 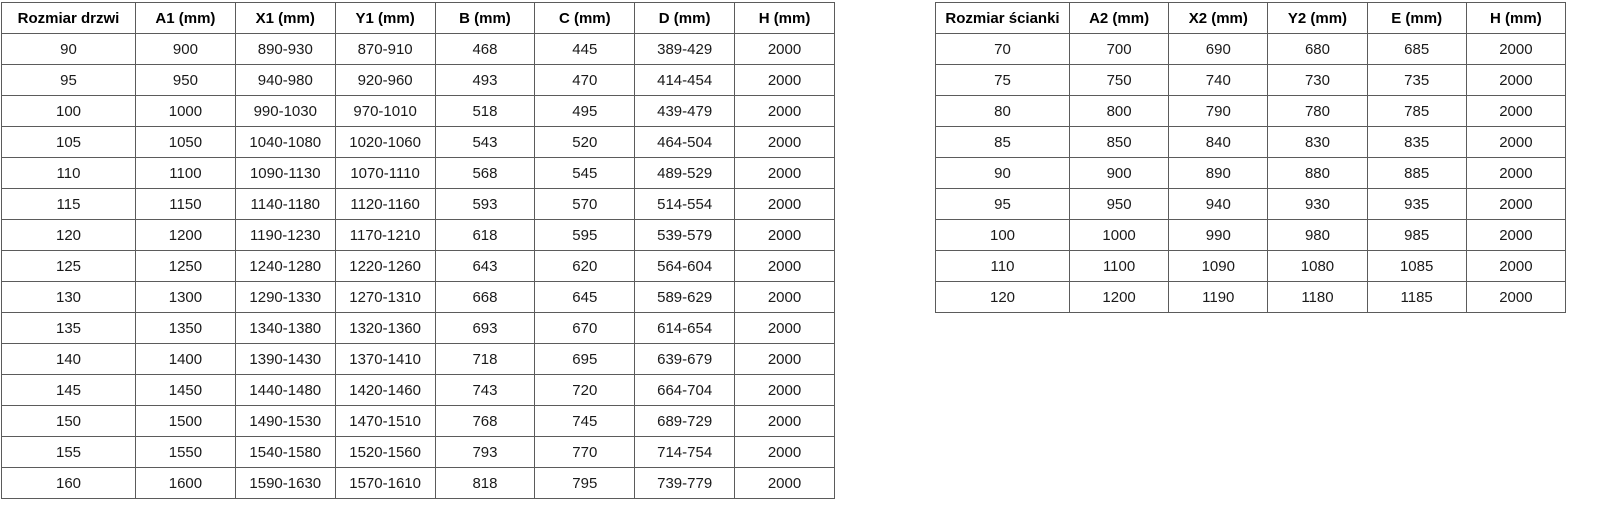 What do you see at coordinates (68, 297) in the screenshot?
I see `table-cell: 130` at bounding box center [68, 297].